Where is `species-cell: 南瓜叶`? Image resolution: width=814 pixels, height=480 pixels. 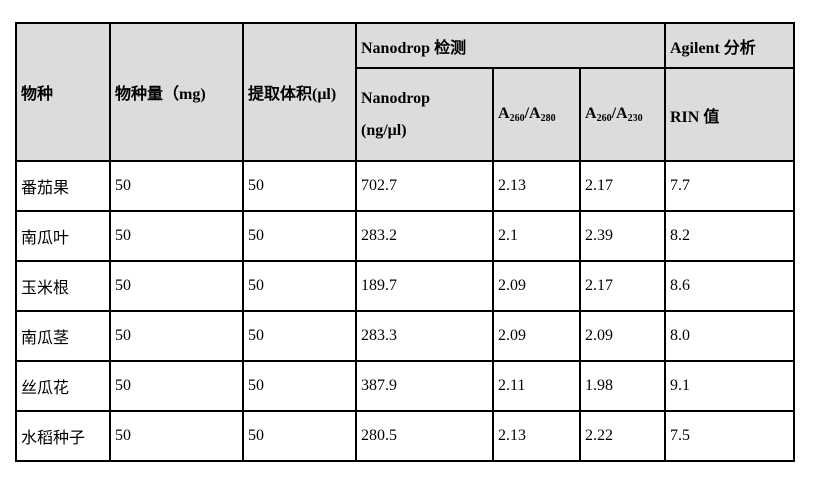
species-cell: 南瓜叶 is located at coordinates (63, 236).